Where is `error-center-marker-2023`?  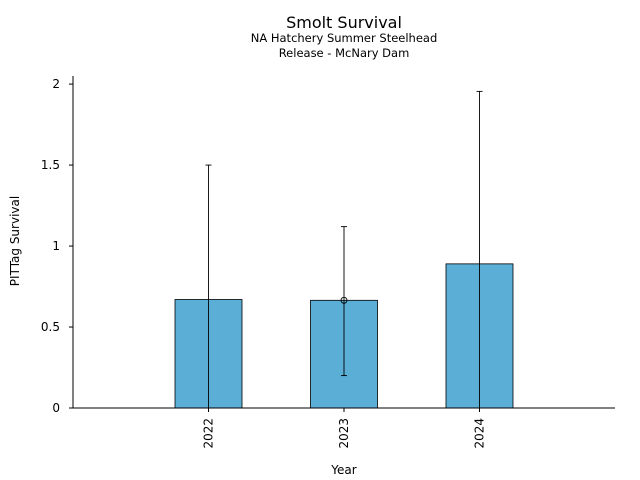
error-center-marker-2023 is located at coordinates (344, 300).